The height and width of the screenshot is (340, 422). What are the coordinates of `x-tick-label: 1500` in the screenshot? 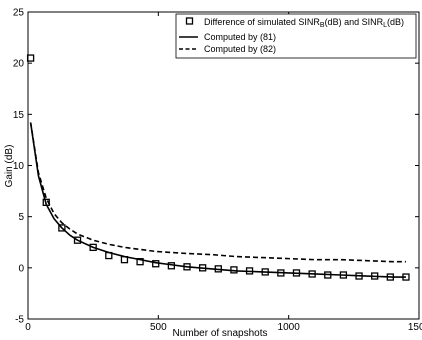 It's located at (415, 327).